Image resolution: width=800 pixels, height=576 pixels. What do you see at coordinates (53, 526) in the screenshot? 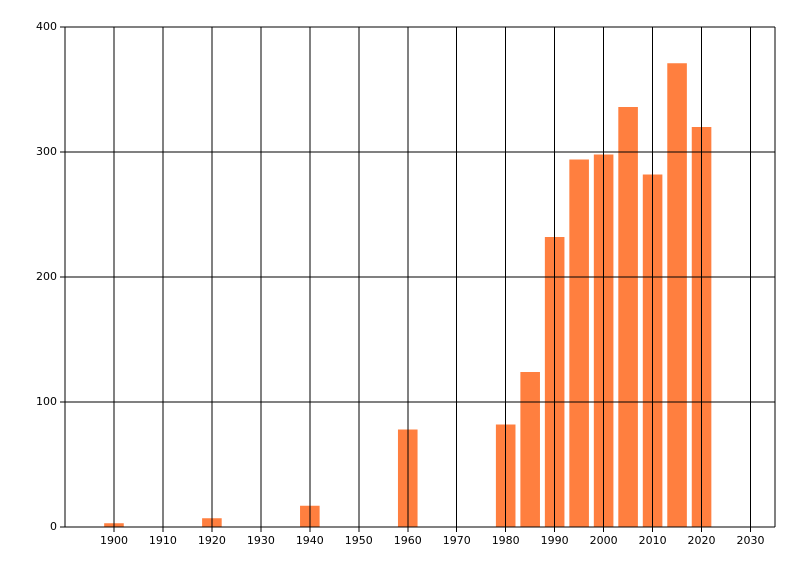
I see `y-tick-label: 0` at bounding box center [53, 526].